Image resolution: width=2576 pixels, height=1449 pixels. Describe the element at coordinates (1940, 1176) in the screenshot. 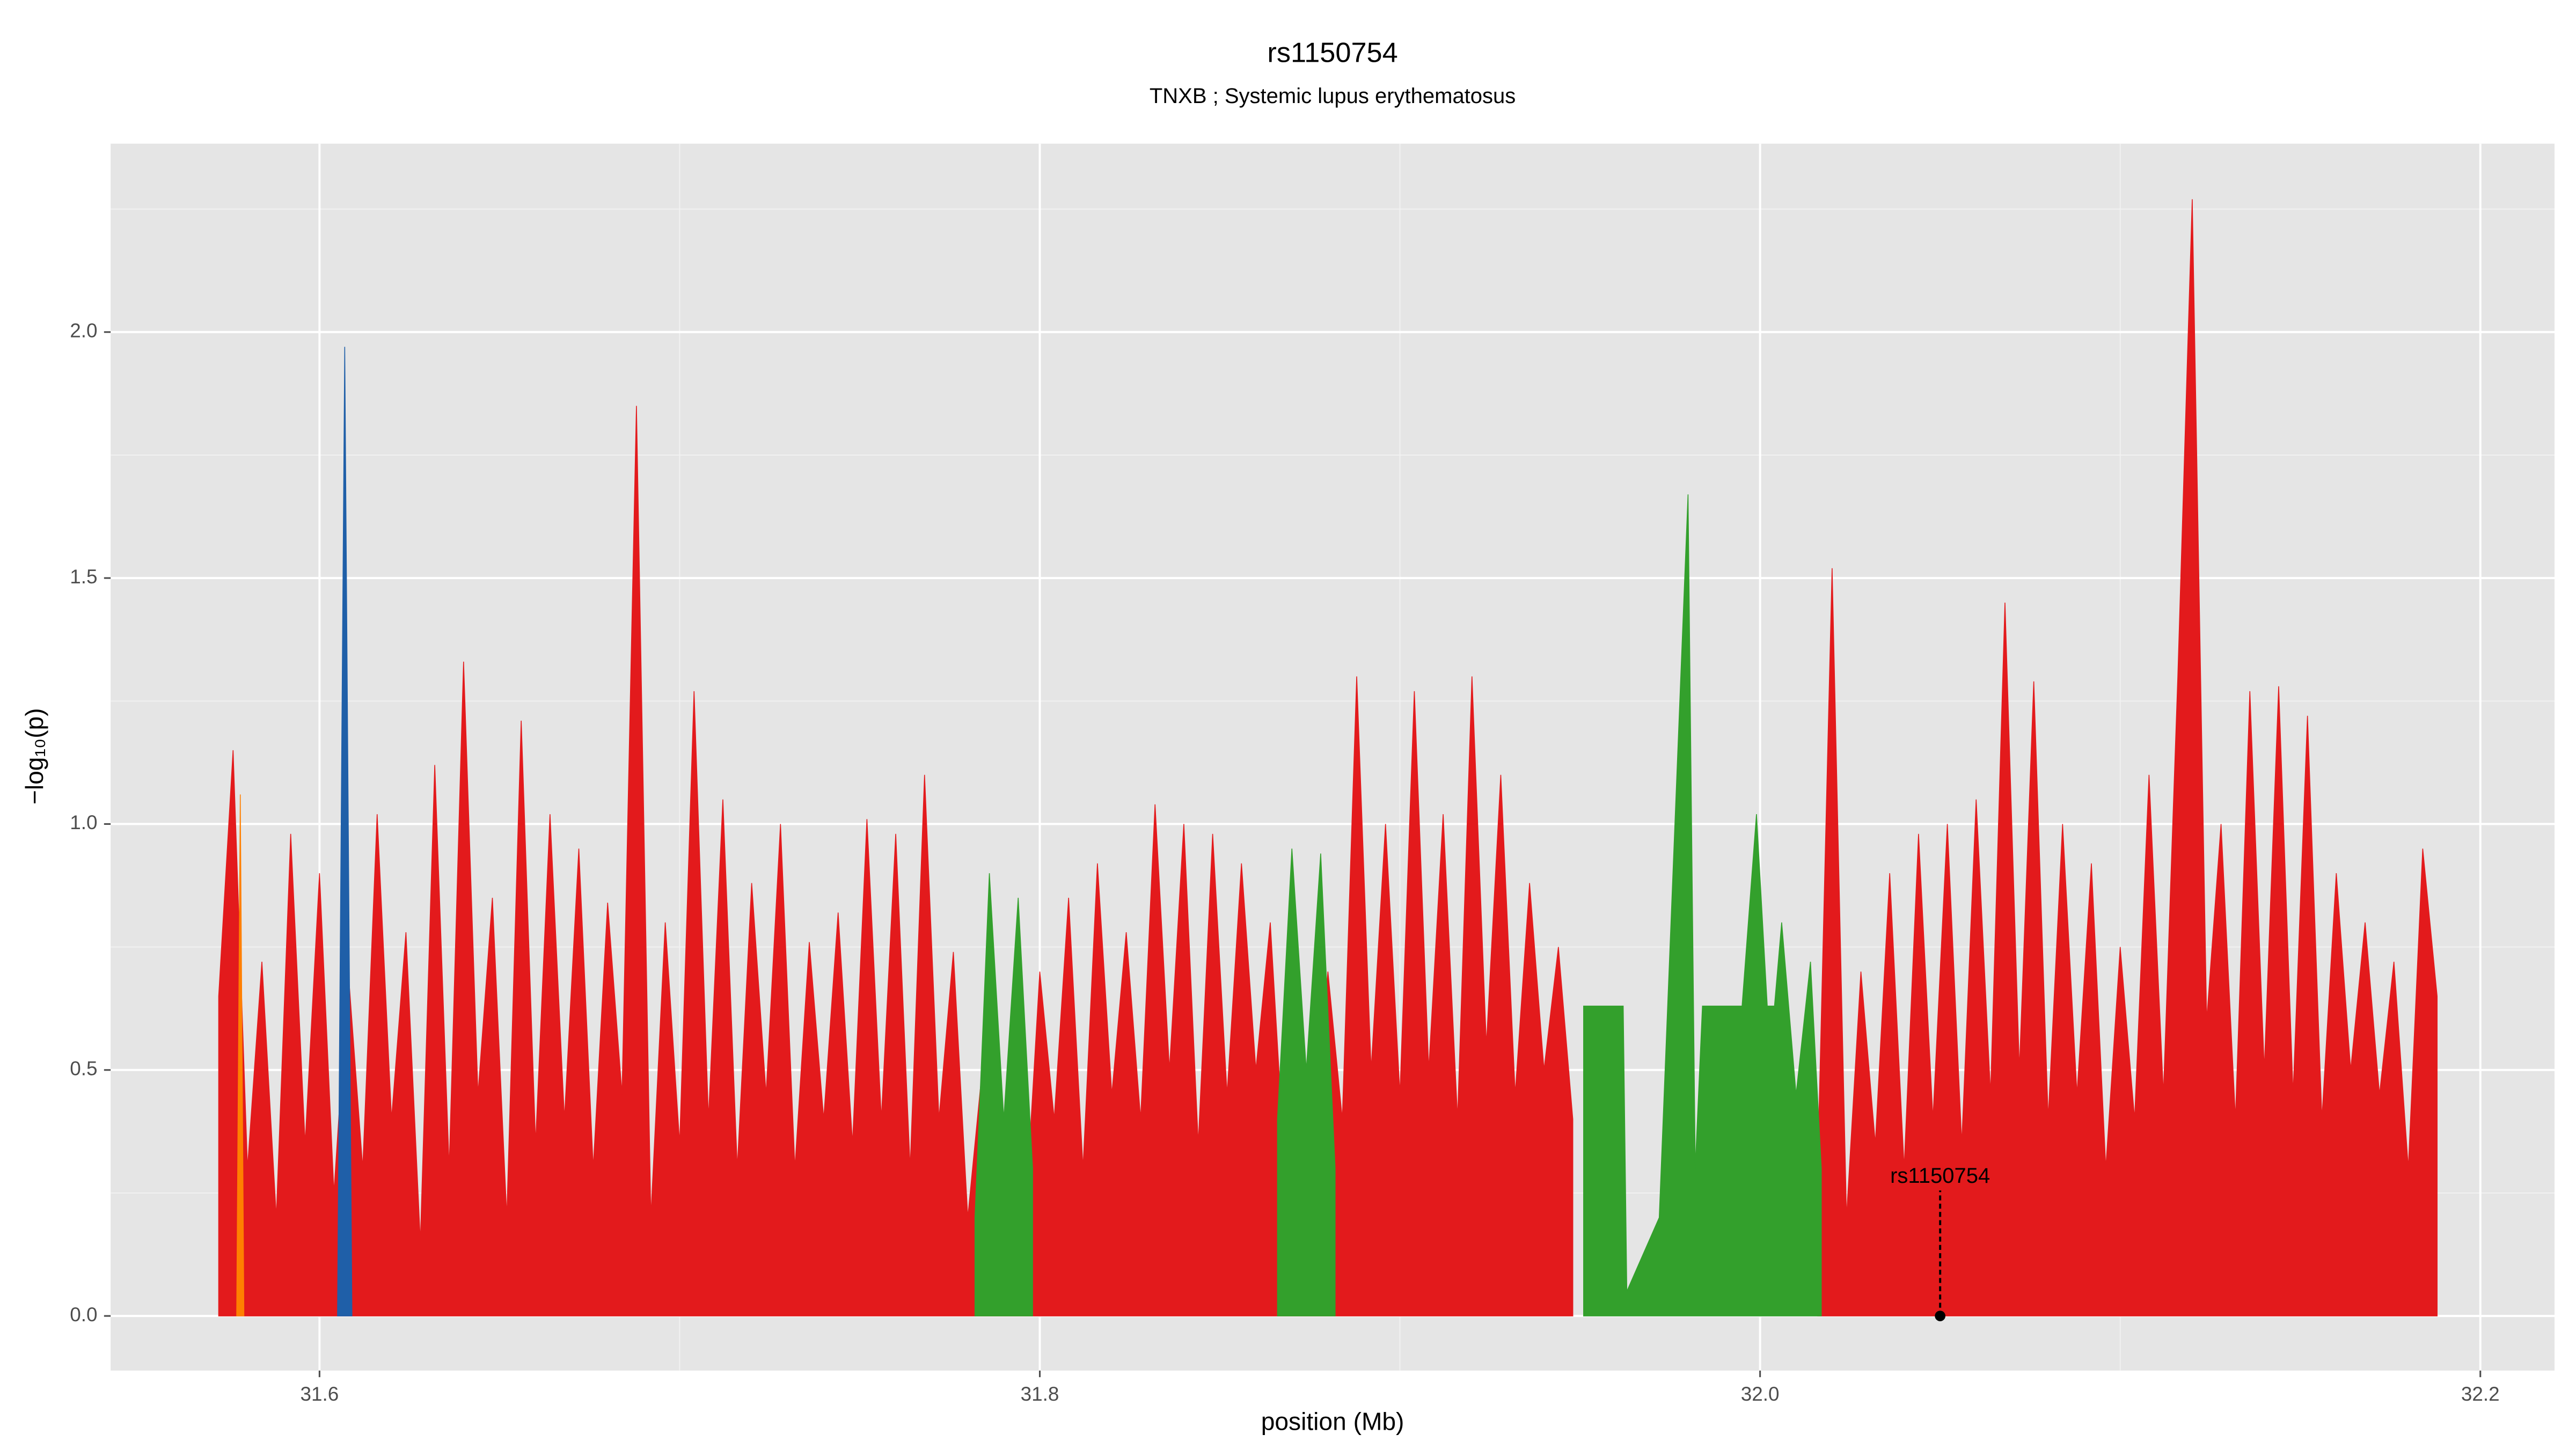

I see `annotation-label: rs1150754` at that location.